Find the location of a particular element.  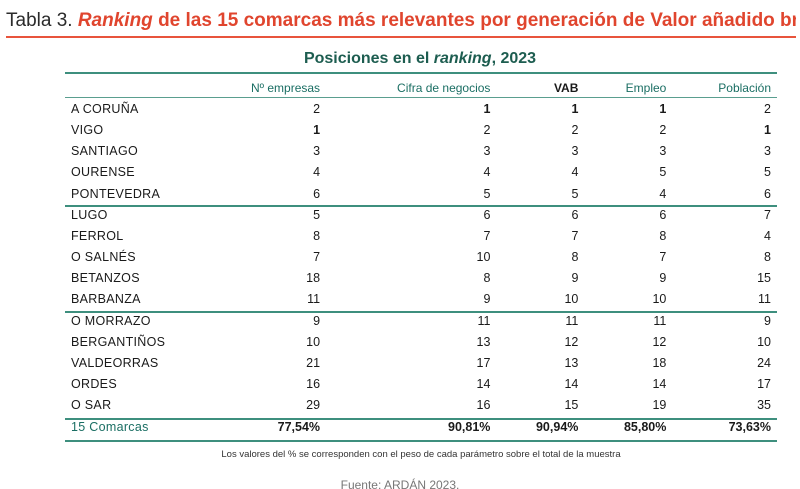

table-row: VIGO 1 2 2 2 1 is located at coordinates (421, 129).